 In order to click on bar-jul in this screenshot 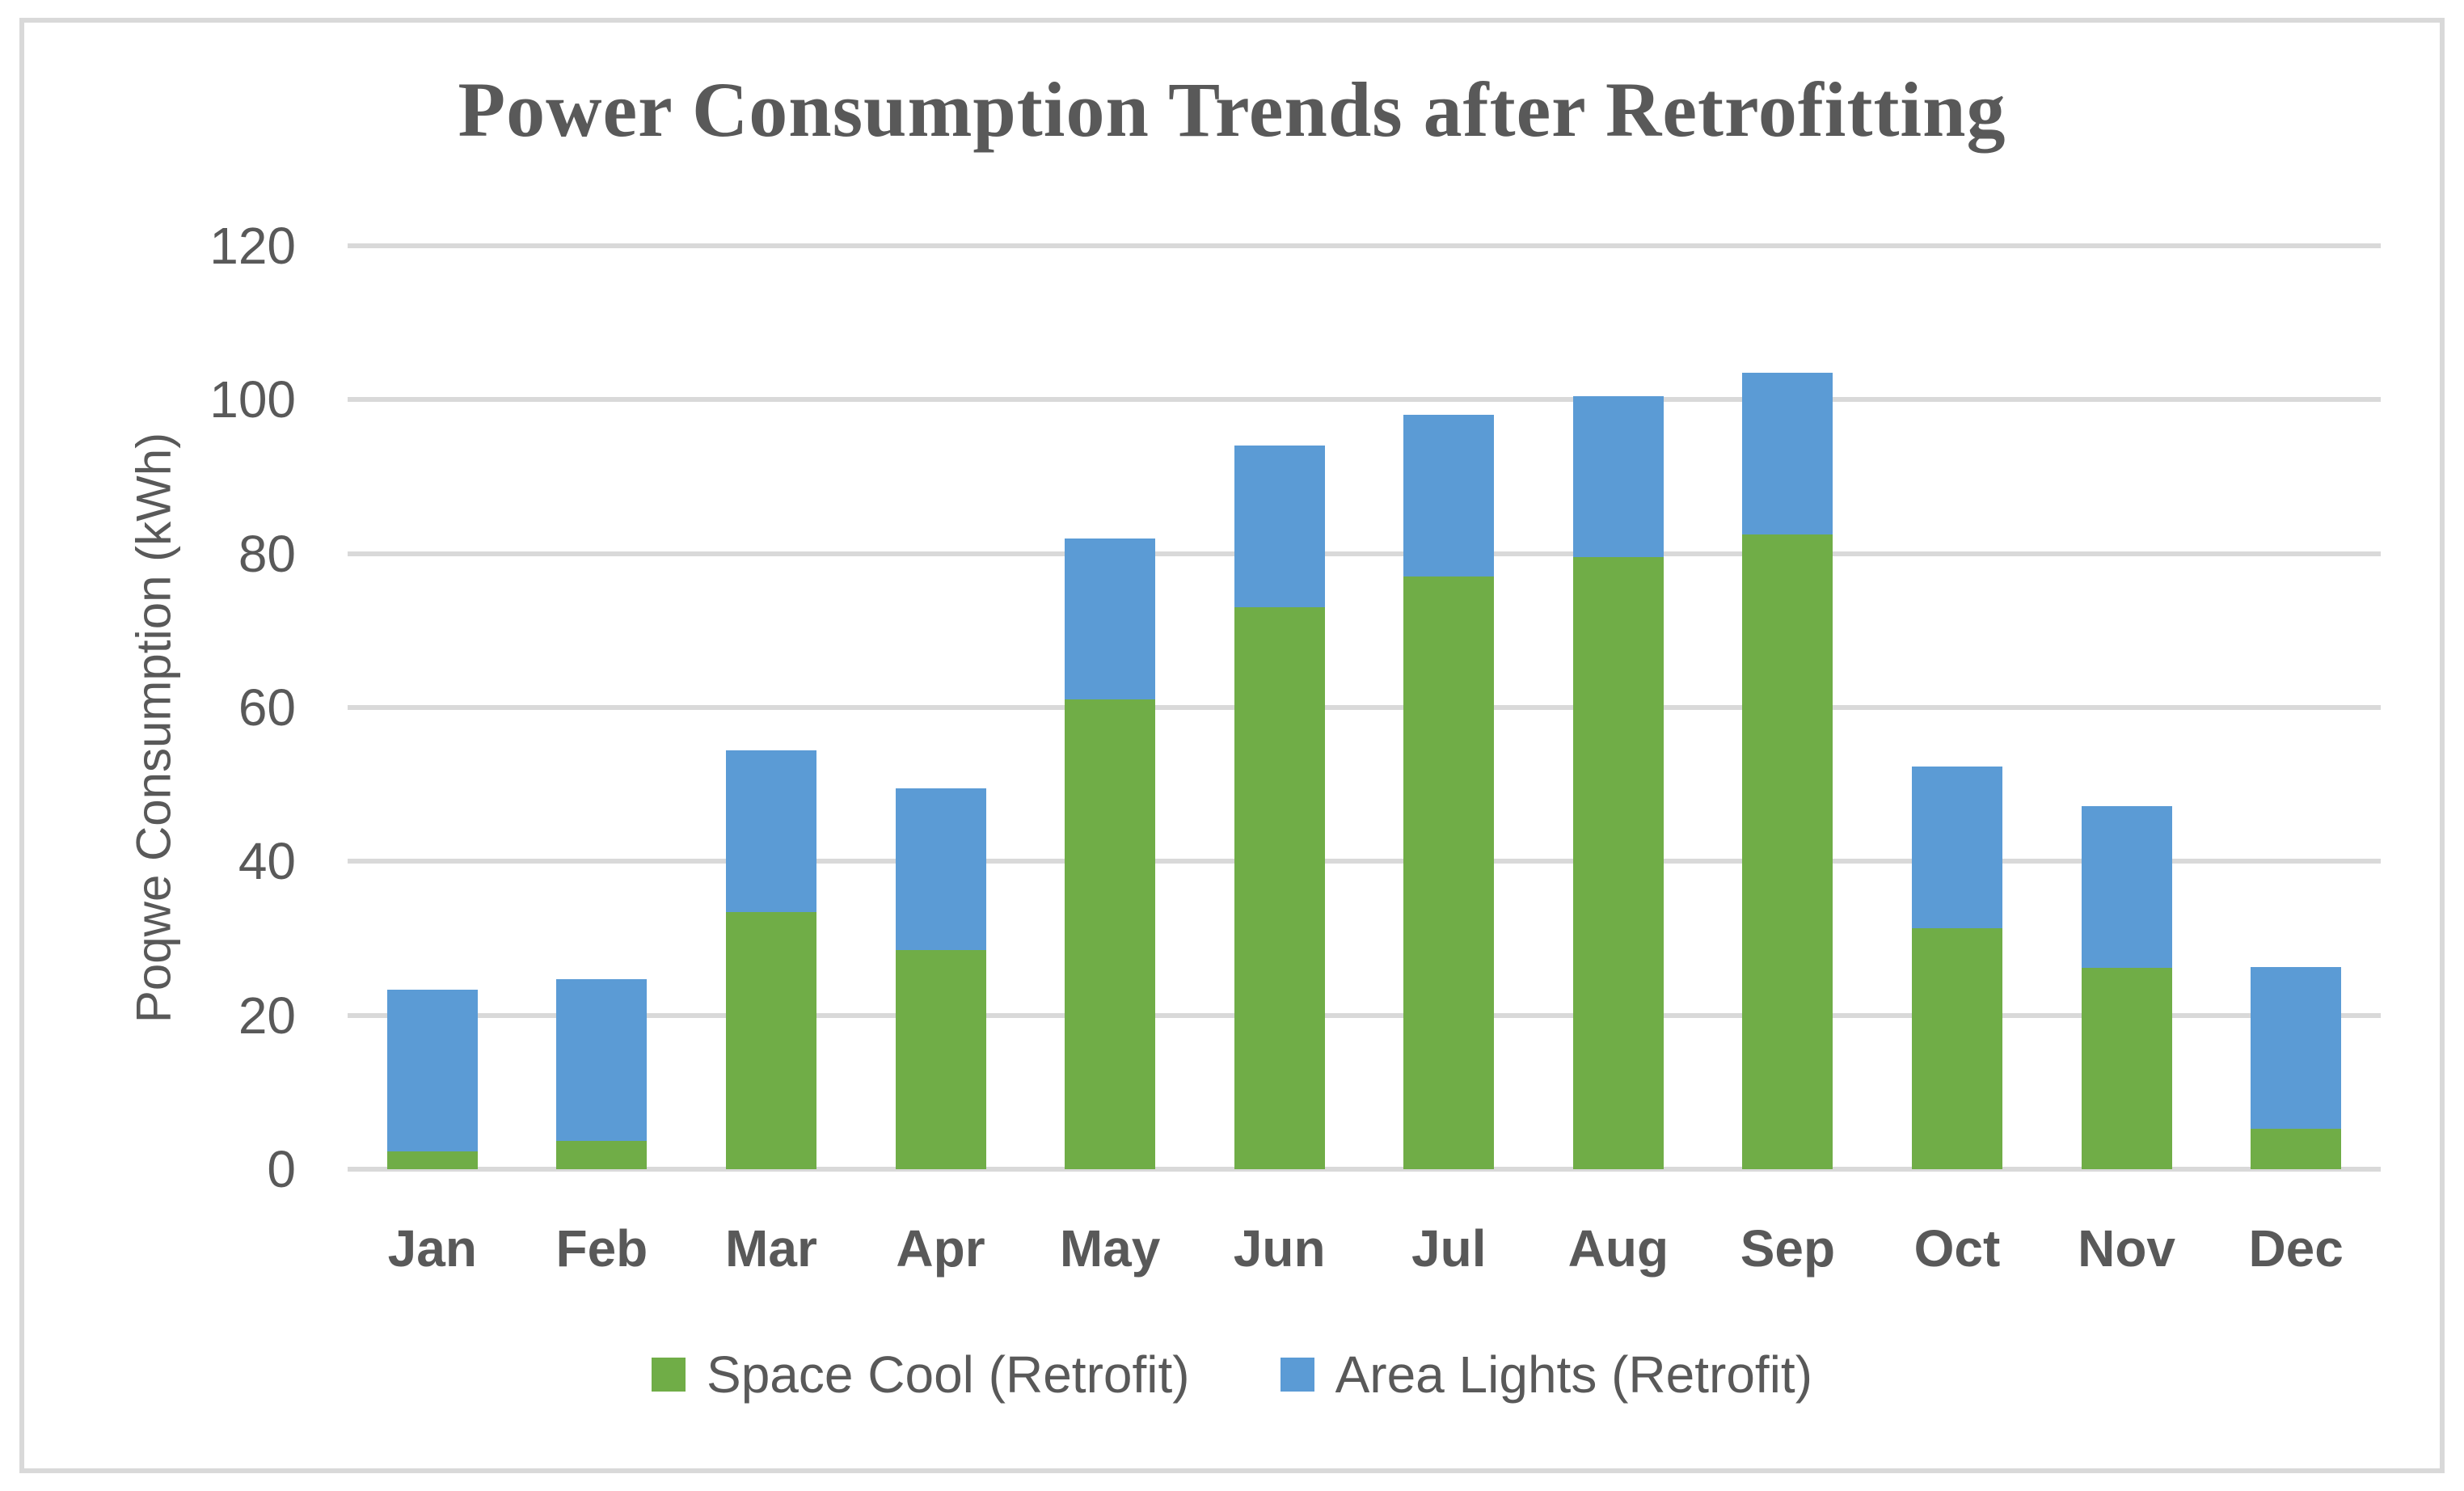, I will do `click(1449, 707)`.